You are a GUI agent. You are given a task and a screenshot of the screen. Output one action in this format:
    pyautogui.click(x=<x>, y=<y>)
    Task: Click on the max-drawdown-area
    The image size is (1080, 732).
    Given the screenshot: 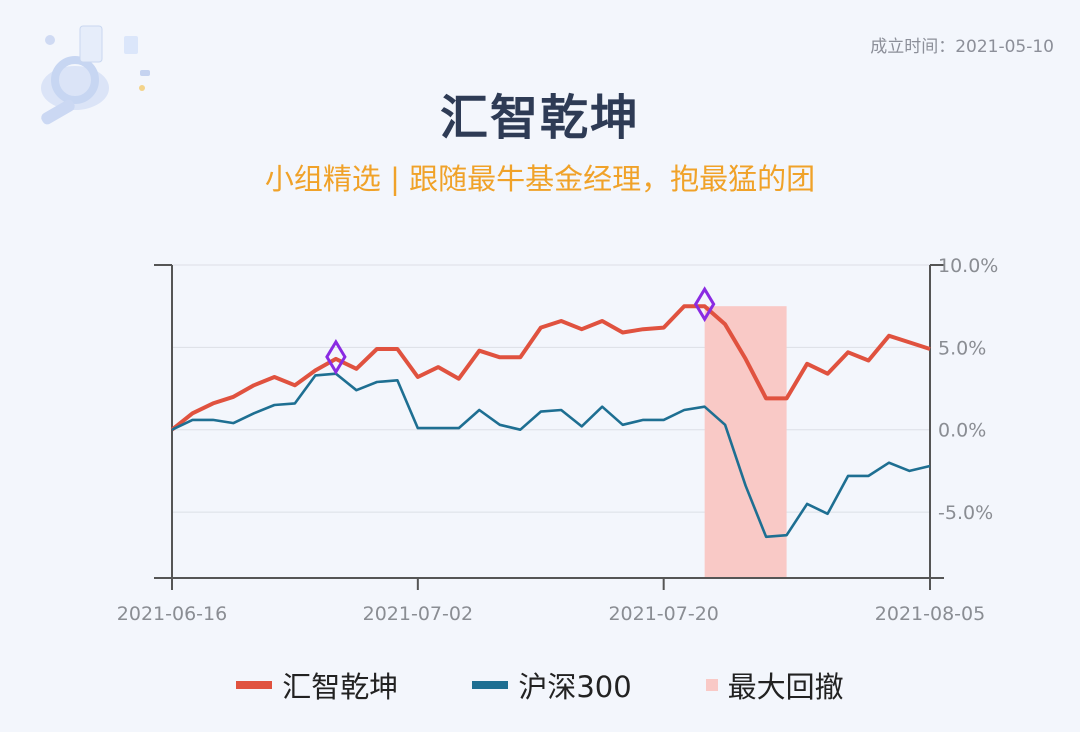 What is the action you would take?
    pyautogui.click(x=745, y=442)
    